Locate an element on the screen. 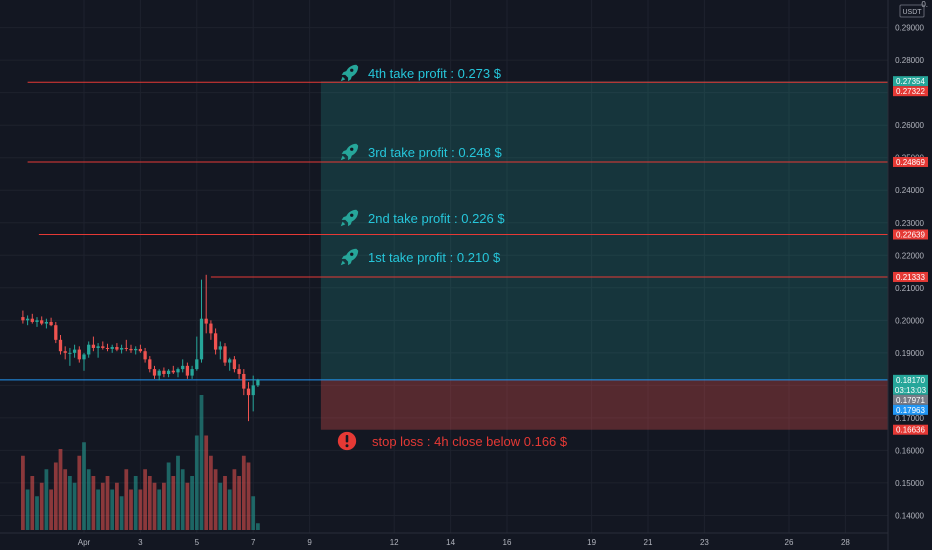  x-tick-label: 21 is located at coordinates (648, 542).